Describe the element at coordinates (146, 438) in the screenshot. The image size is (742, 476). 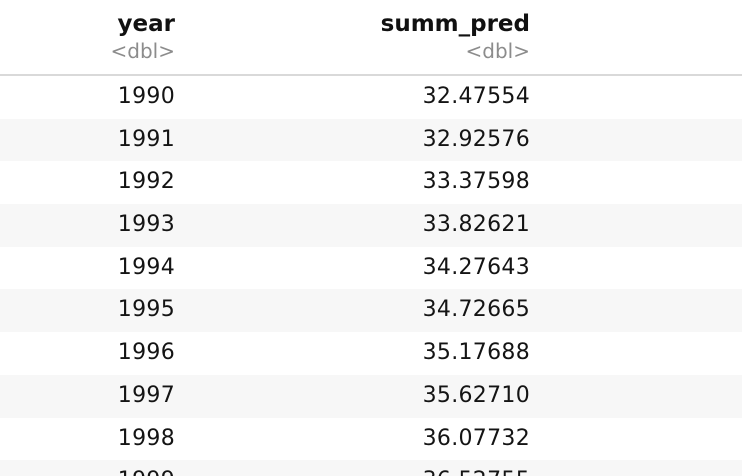
I see `cell-year: 1998` at that location.